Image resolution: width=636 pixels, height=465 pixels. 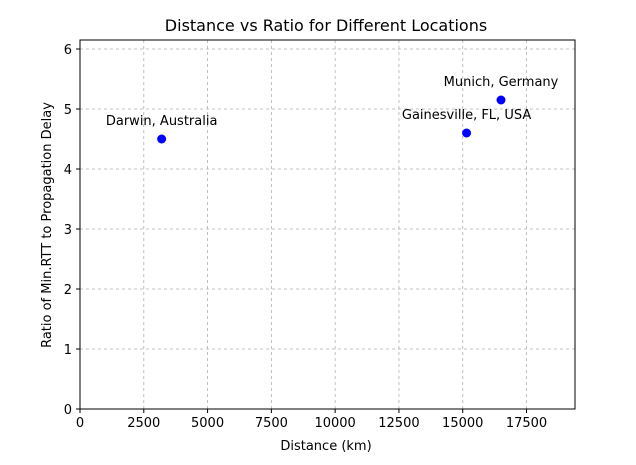 What do you see at coordinates (526, 423) in the screenshot?
I see `x-tick-label: 17500` at bounding box center [526, 423].